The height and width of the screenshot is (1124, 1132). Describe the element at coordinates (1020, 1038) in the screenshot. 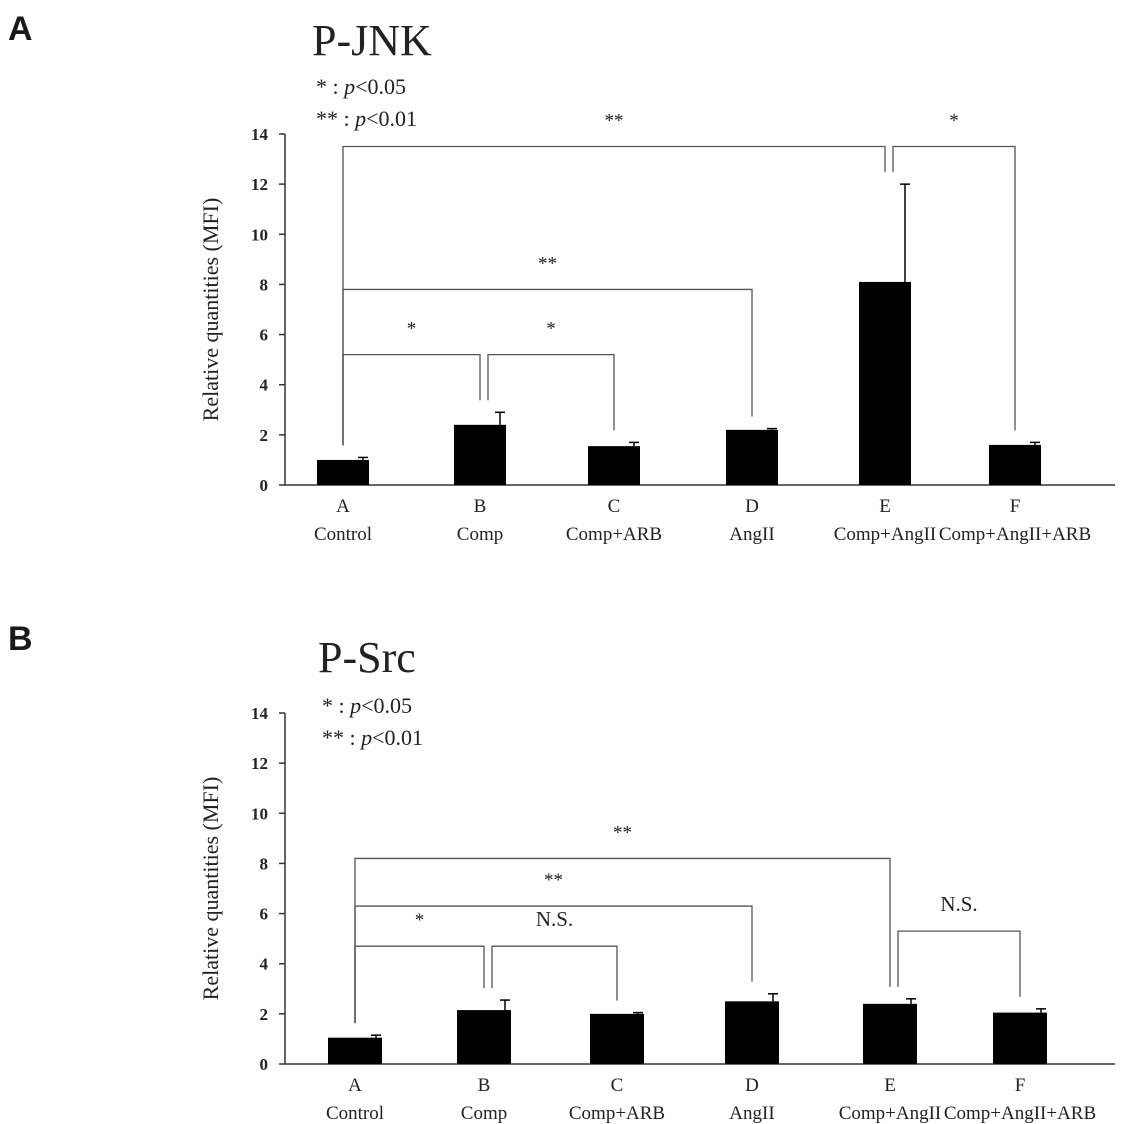

I see `p2-bar-F` at that location.